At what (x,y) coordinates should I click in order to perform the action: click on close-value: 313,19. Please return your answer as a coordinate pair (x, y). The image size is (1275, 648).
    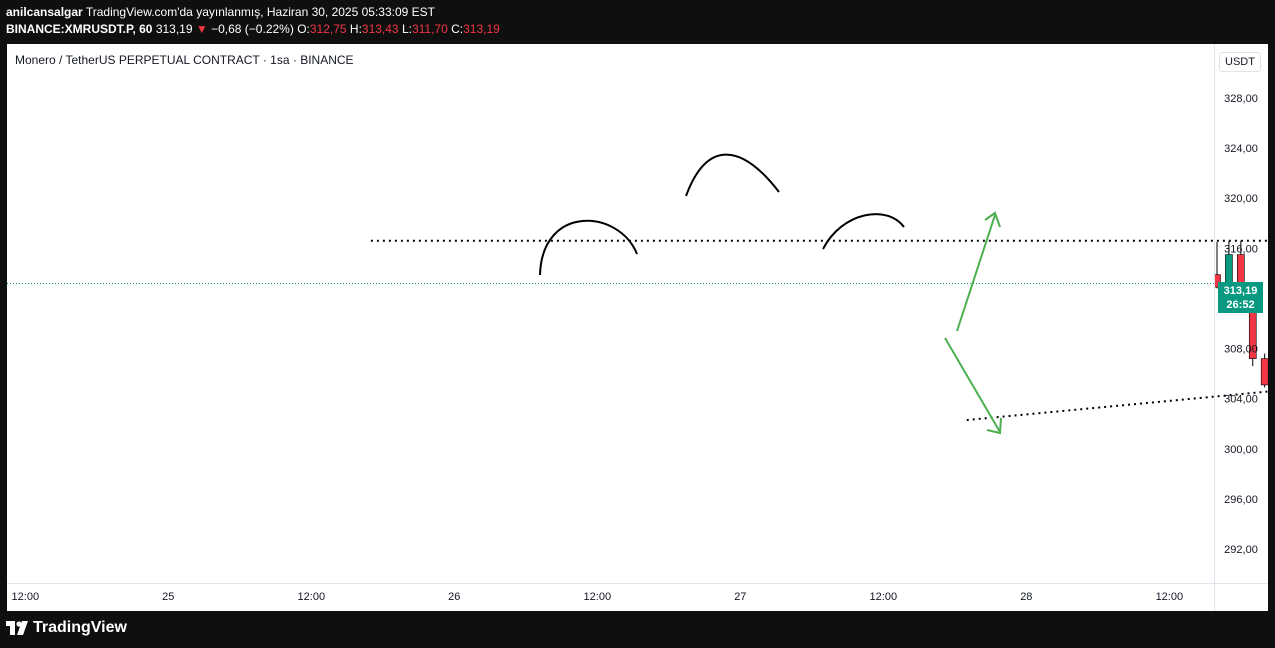
    Looking at the image, I should click on (481, 29).